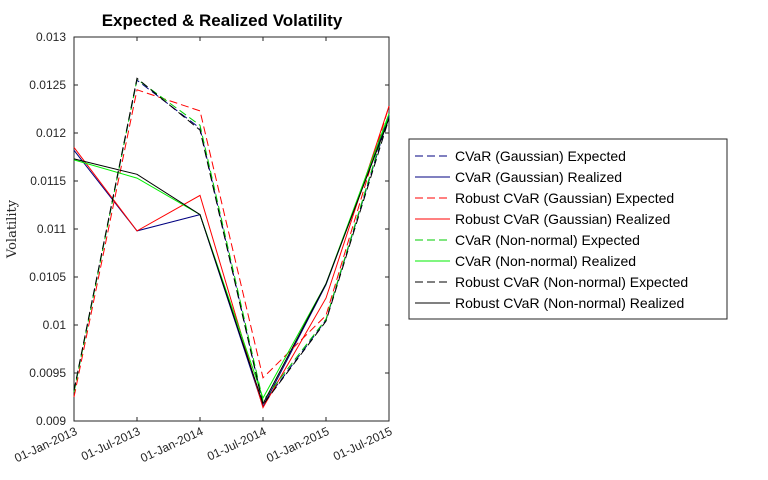 The image size is (768, 480). Describe the element at coordinates (571, 282) in the screenshot. I see `legend-entry: Robust CVaR (Non-normal) Expected` at that location.